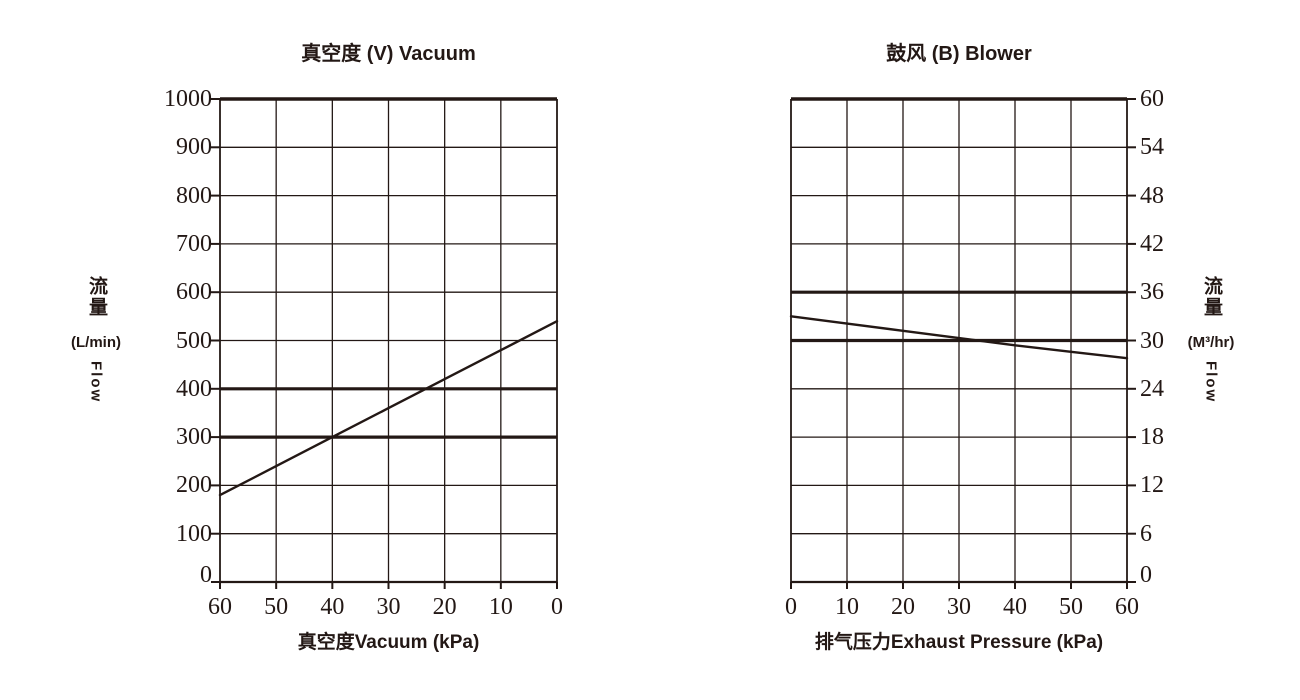 The image size is (1300, 700). What do you see at coordinates (194, 292) in the screenshot?
I see `vacuum-y-tick-label: 600` at bounding box center [194, 292].